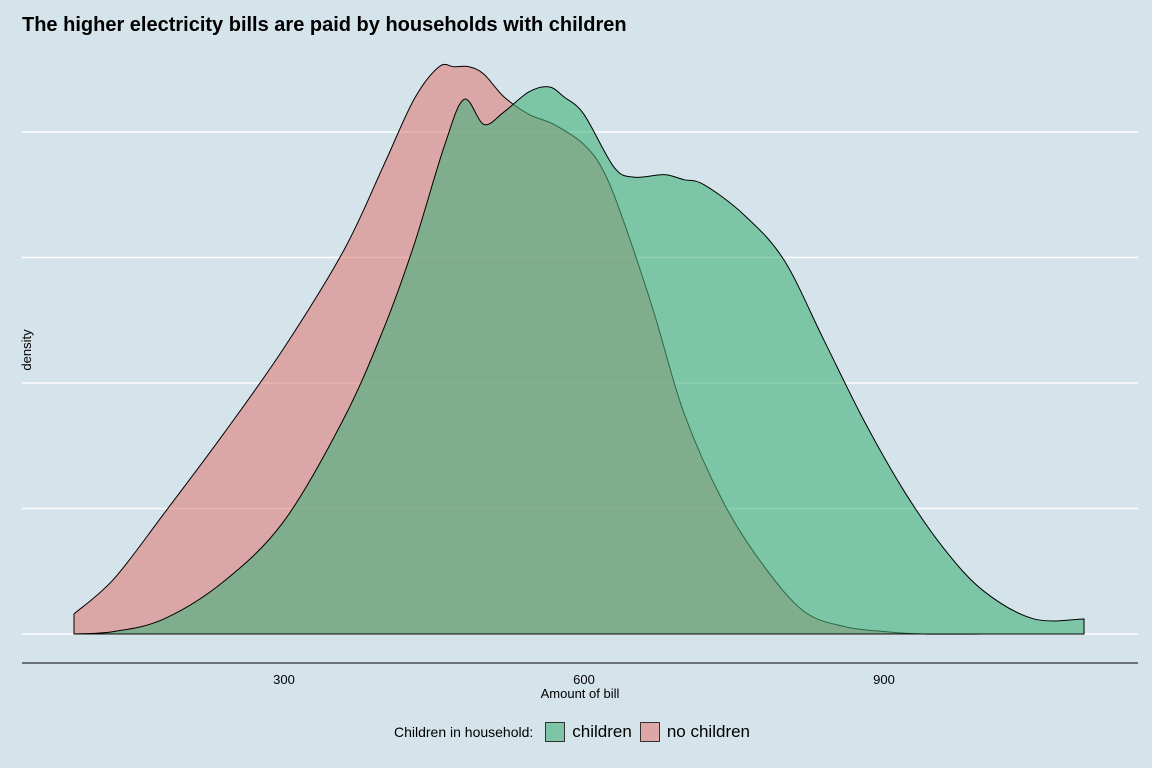 This screenshot has height=768, width=1152. I want to click on legend-swatch-children, so click(555, 732).